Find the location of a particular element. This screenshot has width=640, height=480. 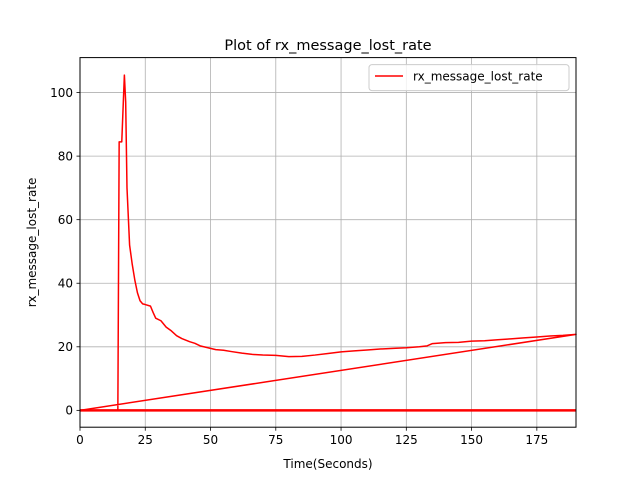

x-tick-label: 0 is located at coordinates (80, 440).